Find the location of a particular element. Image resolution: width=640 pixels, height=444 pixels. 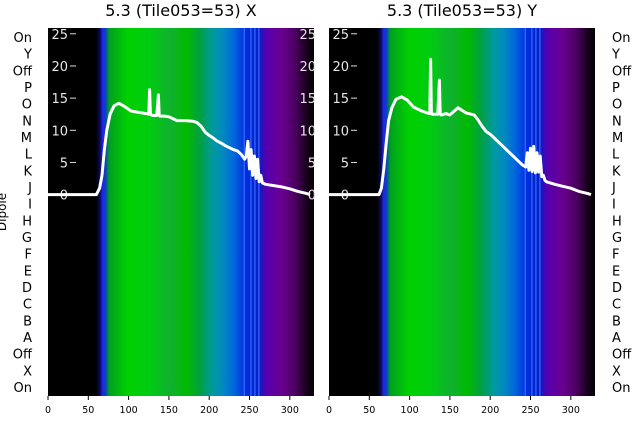

y-axis-label: Dipole is located at coordinates (4, 212).